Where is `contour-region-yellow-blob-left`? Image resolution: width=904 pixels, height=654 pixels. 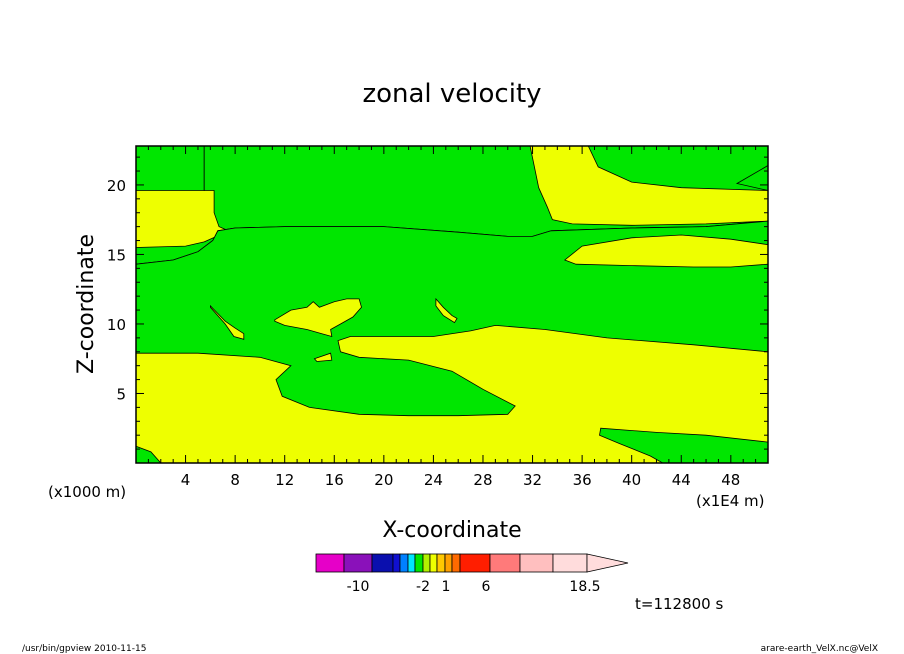
contour-region-yellow-blob-left is located at coordinates (227, 322).